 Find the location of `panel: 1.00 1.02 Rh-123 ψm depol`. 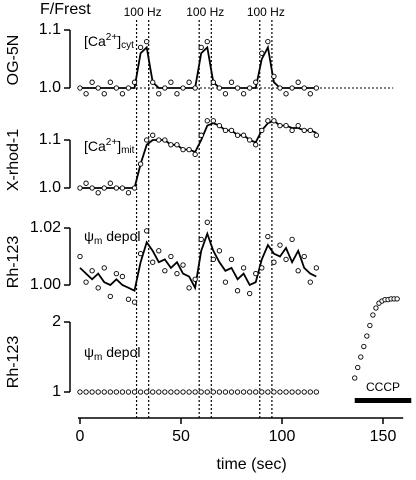

panel: 1.00 1.02 Rh-123 ψm depol is located at coordinates (162, 262).